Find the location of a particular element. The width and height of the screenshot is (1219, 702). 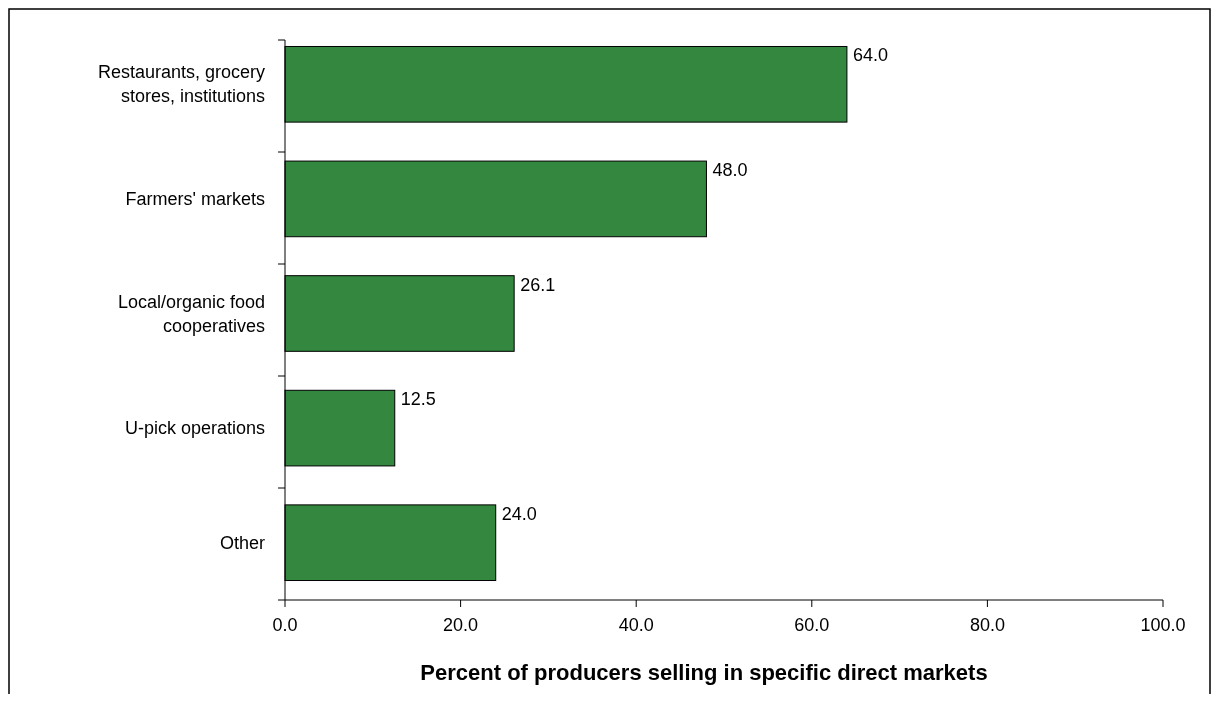

y-tick-label: Restaurants, grocery stores, institutions is located at coordinates (181, 84).